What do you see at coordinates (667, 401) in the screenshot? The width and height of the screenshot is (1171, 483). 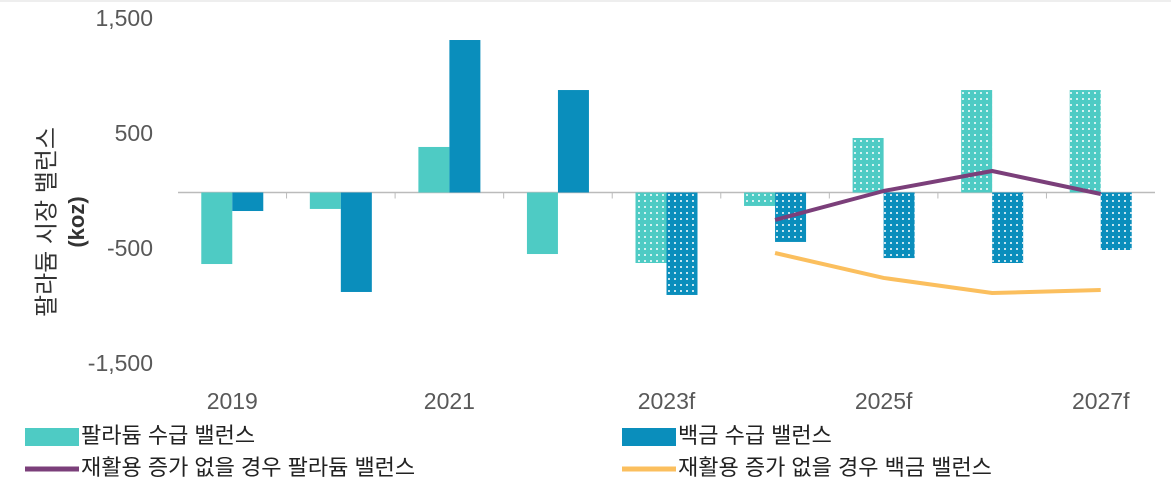 I see `x-tick-label: 2023f` at bounding box center [667, 401].